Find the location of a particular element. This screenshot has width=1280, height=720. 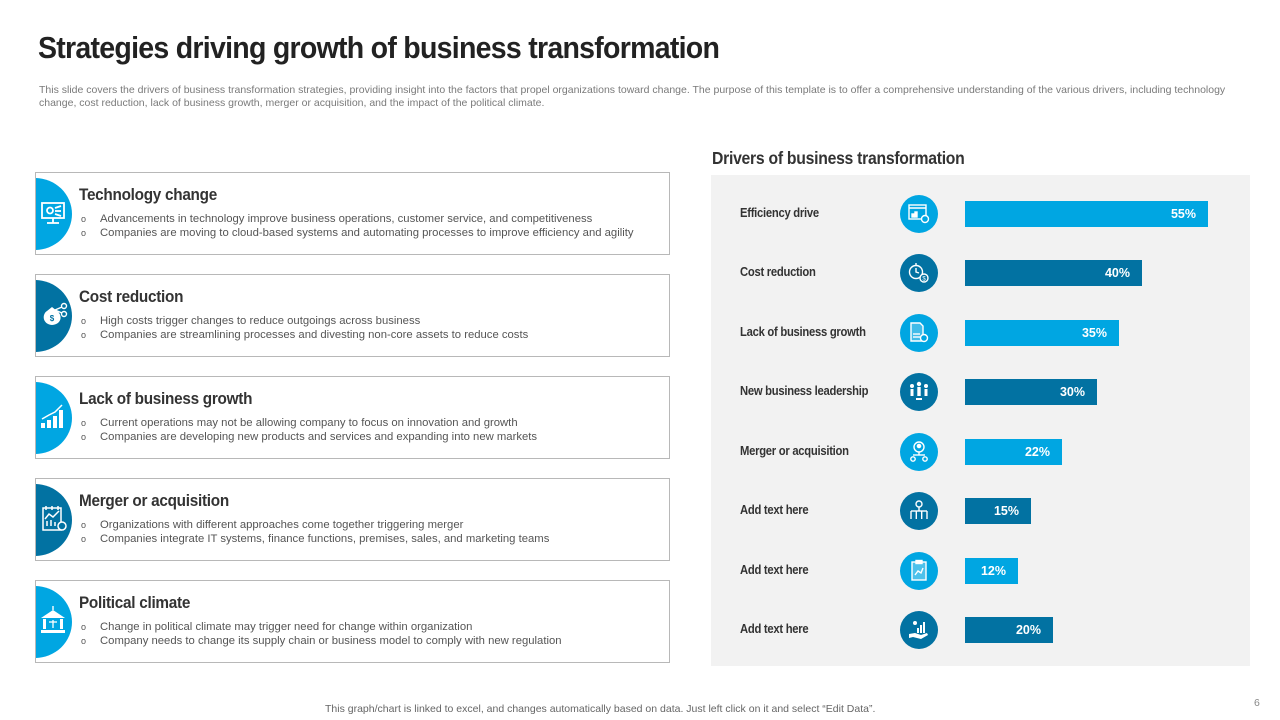

document-gear-icon is located at coordinates (919, 332).